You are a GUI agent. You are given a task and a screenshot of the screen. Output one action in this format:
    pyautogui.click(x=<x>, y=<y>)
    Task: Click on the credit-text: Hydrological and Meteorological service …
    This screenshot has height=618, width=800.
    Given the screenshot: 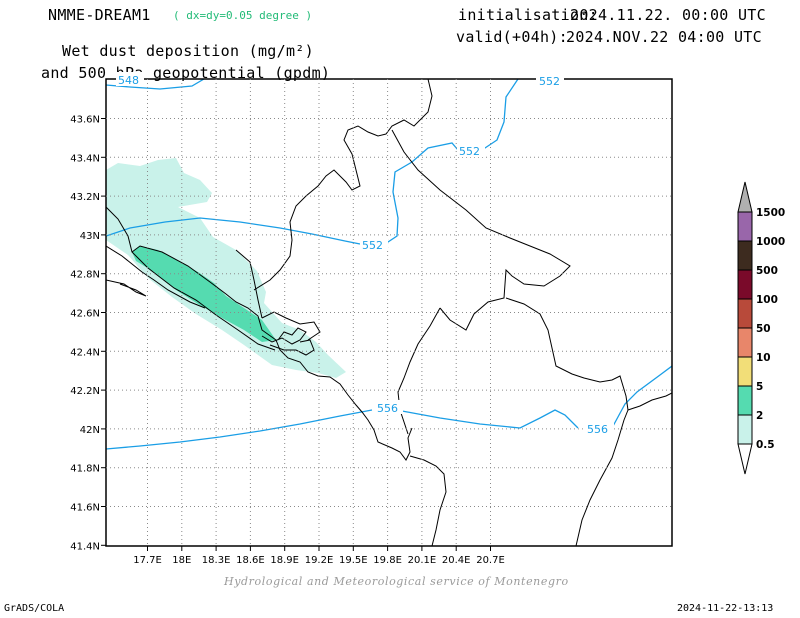 What is the action you would take?
    pyautogui.click(x=396, y=581)
    